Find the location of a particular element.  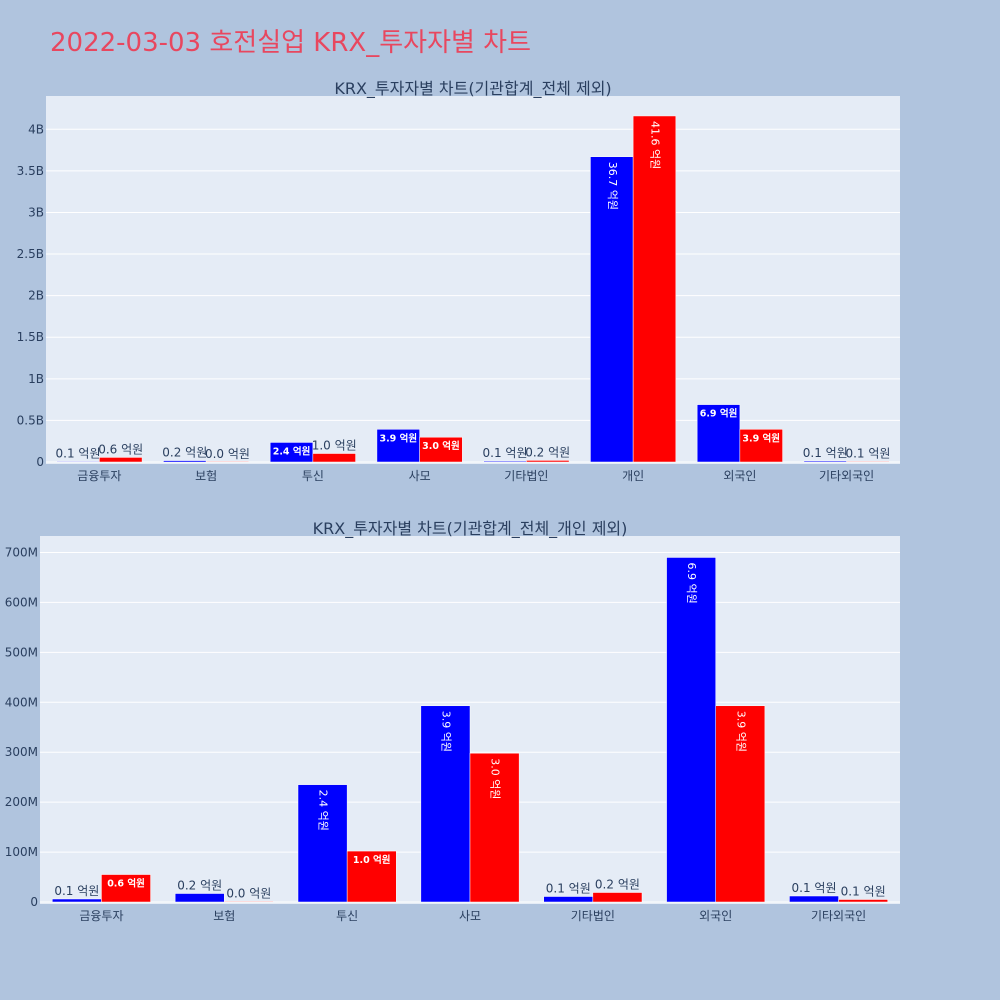

y-tick-label: 100M is located at coordinates (21, 852).